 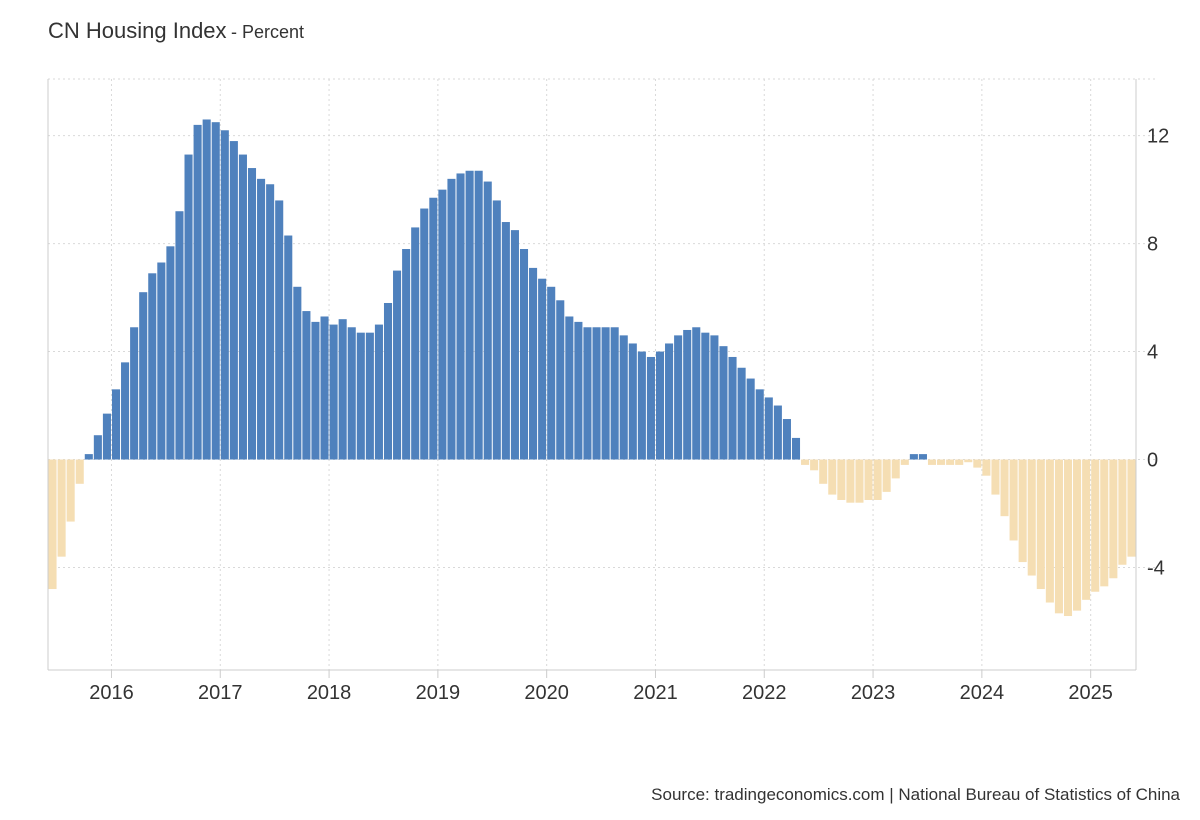 What do you see at coordinates (873, 693) in the screenshot?
I see `x-tick-label: 2023` at bounding box center [873, 693].